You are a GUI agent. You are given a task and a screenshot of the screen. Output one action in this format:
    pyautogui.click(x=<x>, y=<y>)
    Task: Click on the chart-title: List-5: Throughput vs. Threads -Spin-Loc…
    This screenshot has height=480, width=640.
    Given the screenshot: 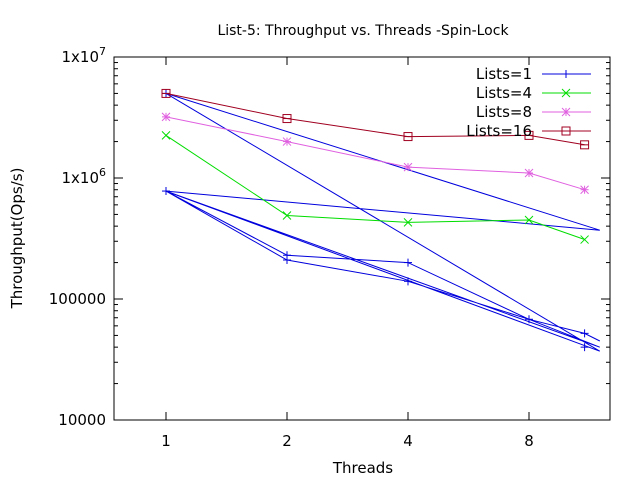 What is the action you would take?
    pyautogui.click(x=363, y=31)
    